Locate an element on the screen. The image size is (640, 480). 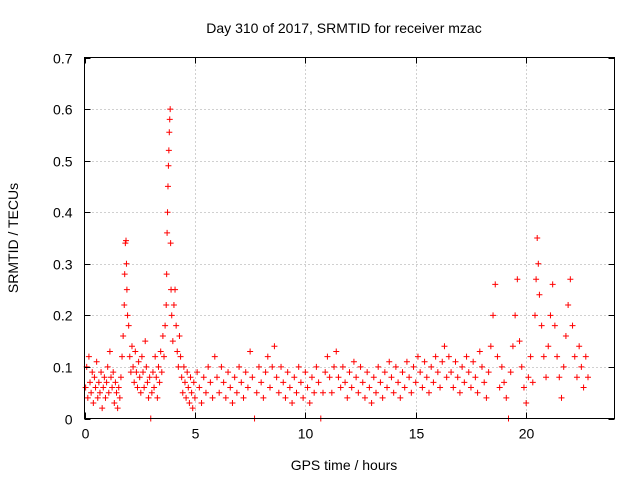
x-tick-label: 10 is located at coordinates (306, 434).